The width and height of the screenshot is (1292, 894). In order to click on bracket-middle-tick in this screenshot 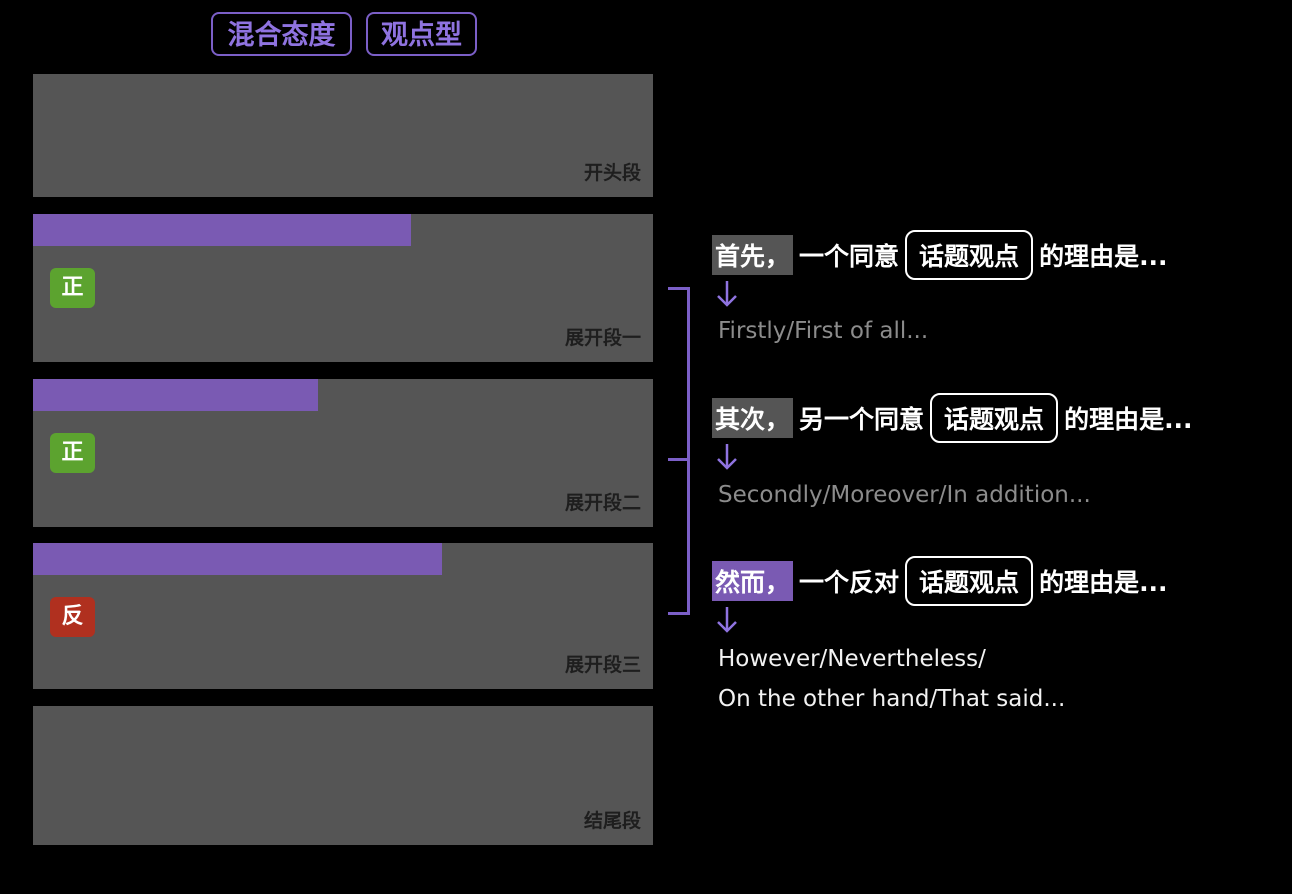, I will do `click(679, 459)`.